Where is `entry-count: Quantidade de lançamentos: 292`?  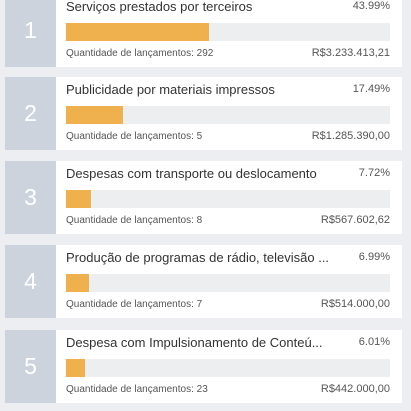
entry-count: Quantidade de lançamentos: 292 is located at coordinates (139, 53).